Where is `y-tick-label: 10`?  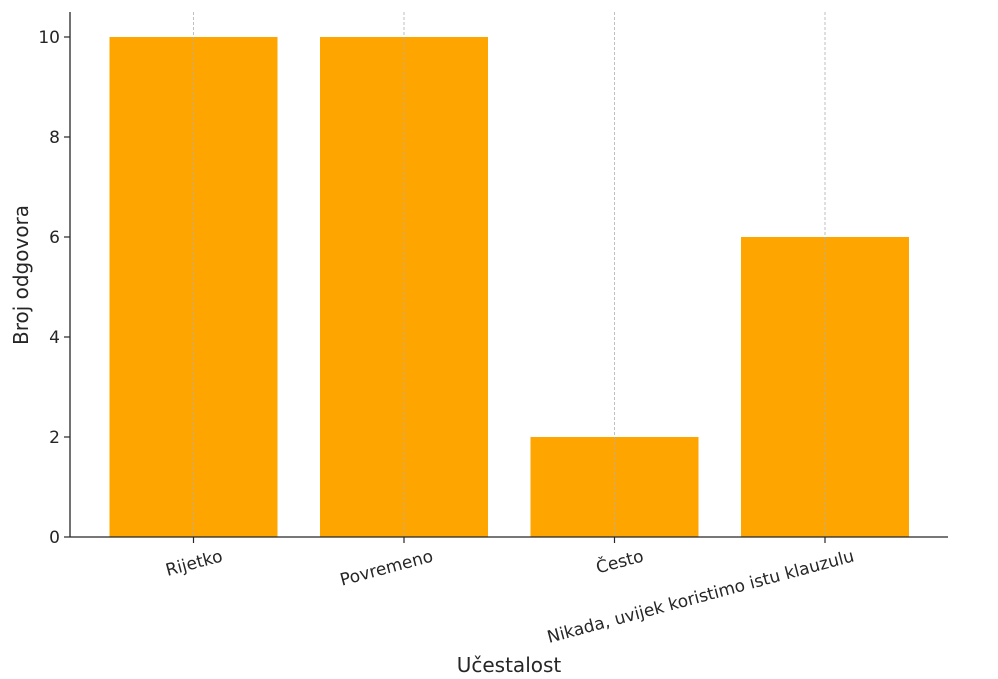
y-tick-label: 10 is located at coordinates (49, 38).